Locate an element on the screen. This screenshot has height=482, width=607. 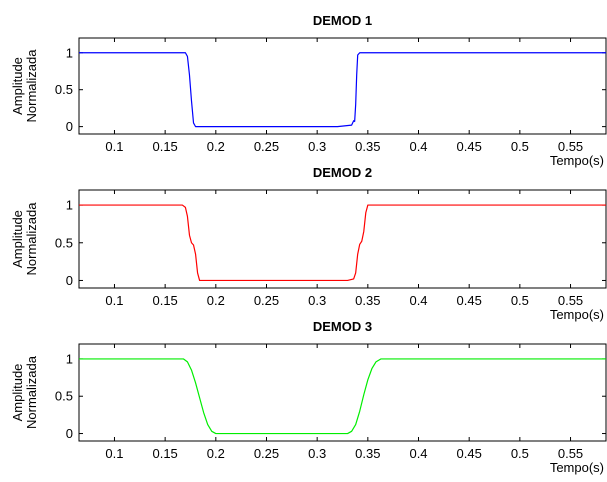
chart-title: DEMOD 2 is located at coordinates (342, 172).